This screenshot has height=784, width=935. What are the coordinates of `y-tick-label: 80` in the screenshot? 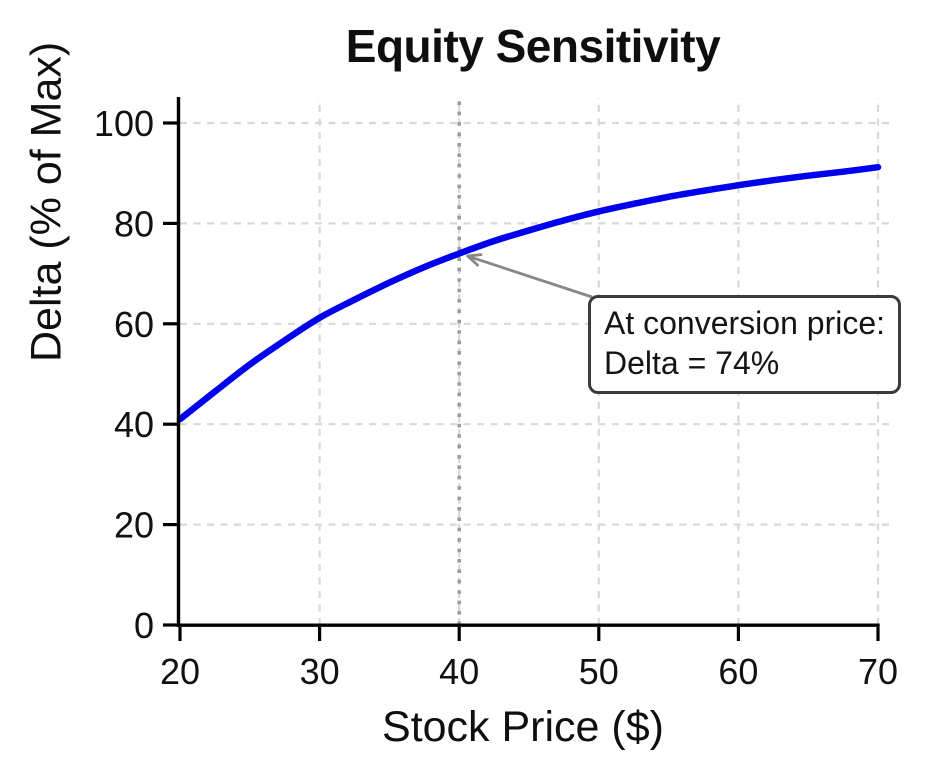 It's located at (134, 223).